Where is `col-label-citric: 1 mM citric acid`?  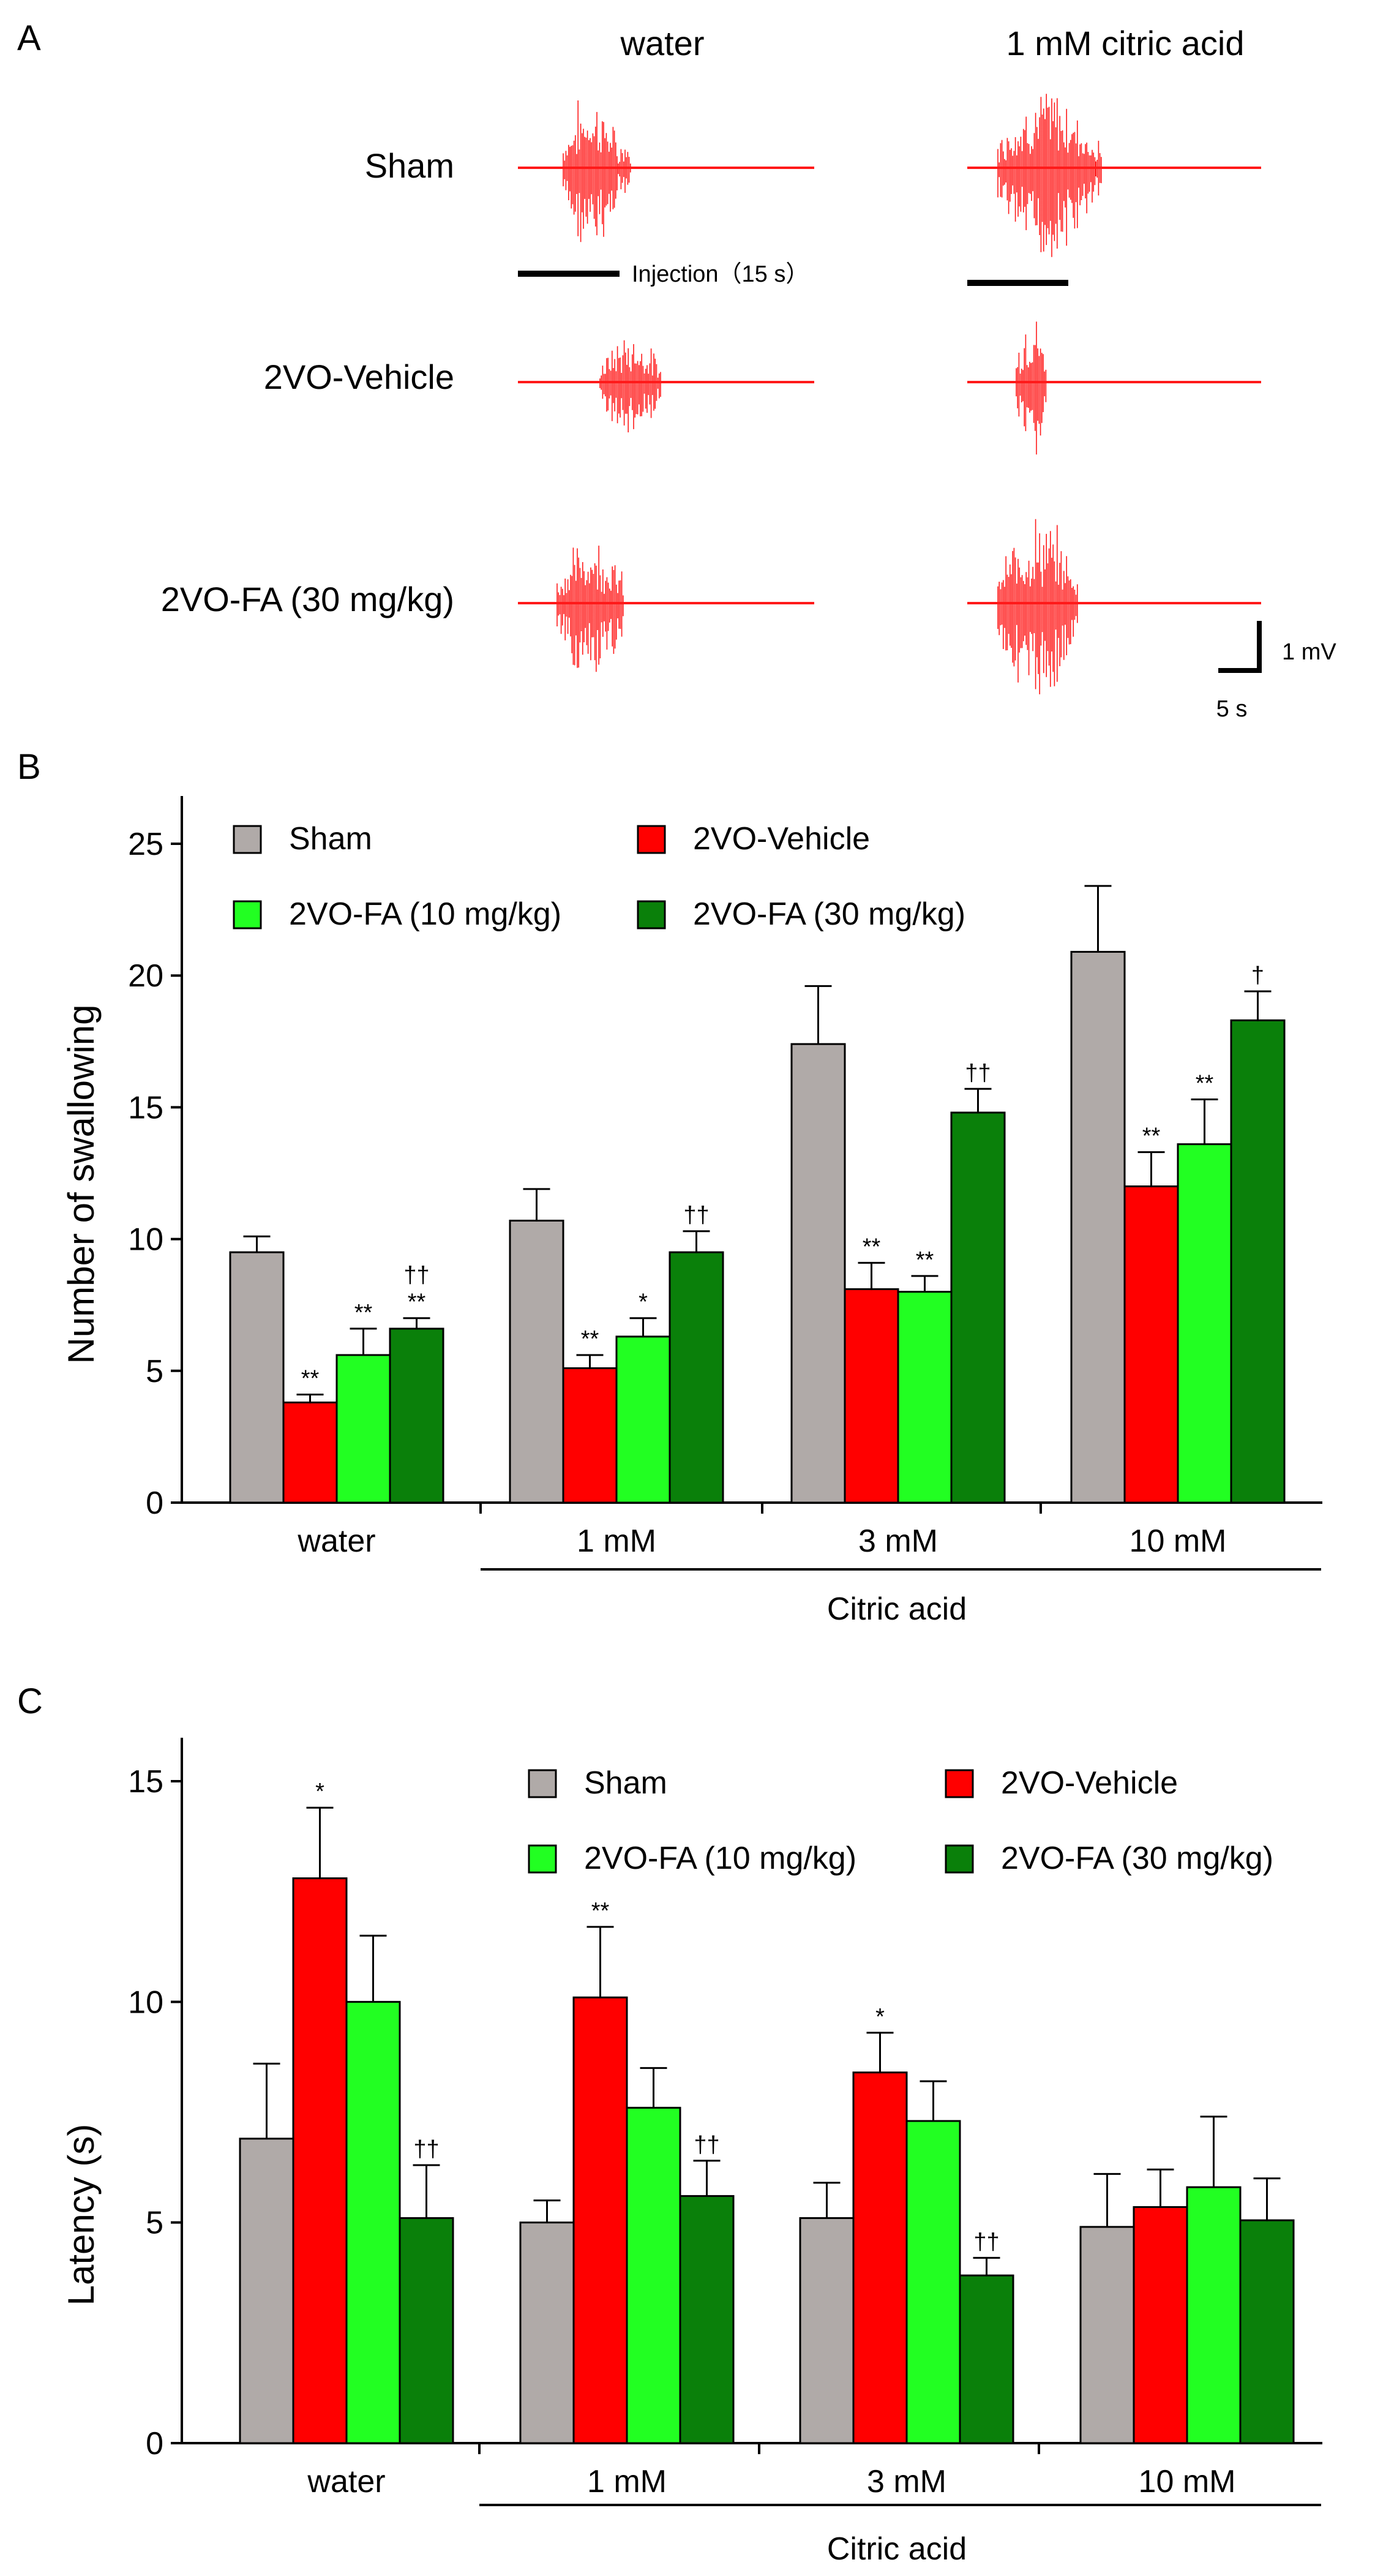 col-label-citric: 1 mM citric acid is located at coordinates (1125, 43).